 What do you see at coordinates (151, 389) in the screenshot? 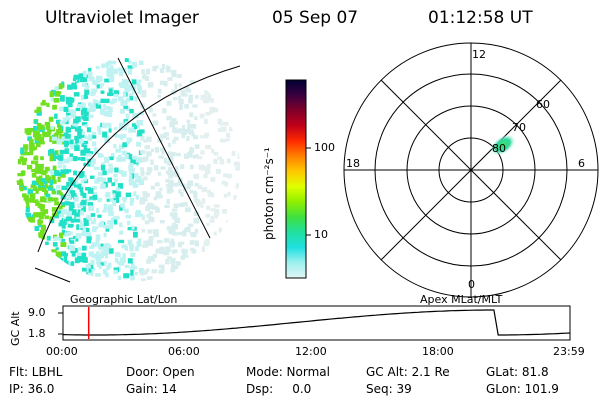
I see `status-gain: Gain: 14` at bounding box center [151, 389].